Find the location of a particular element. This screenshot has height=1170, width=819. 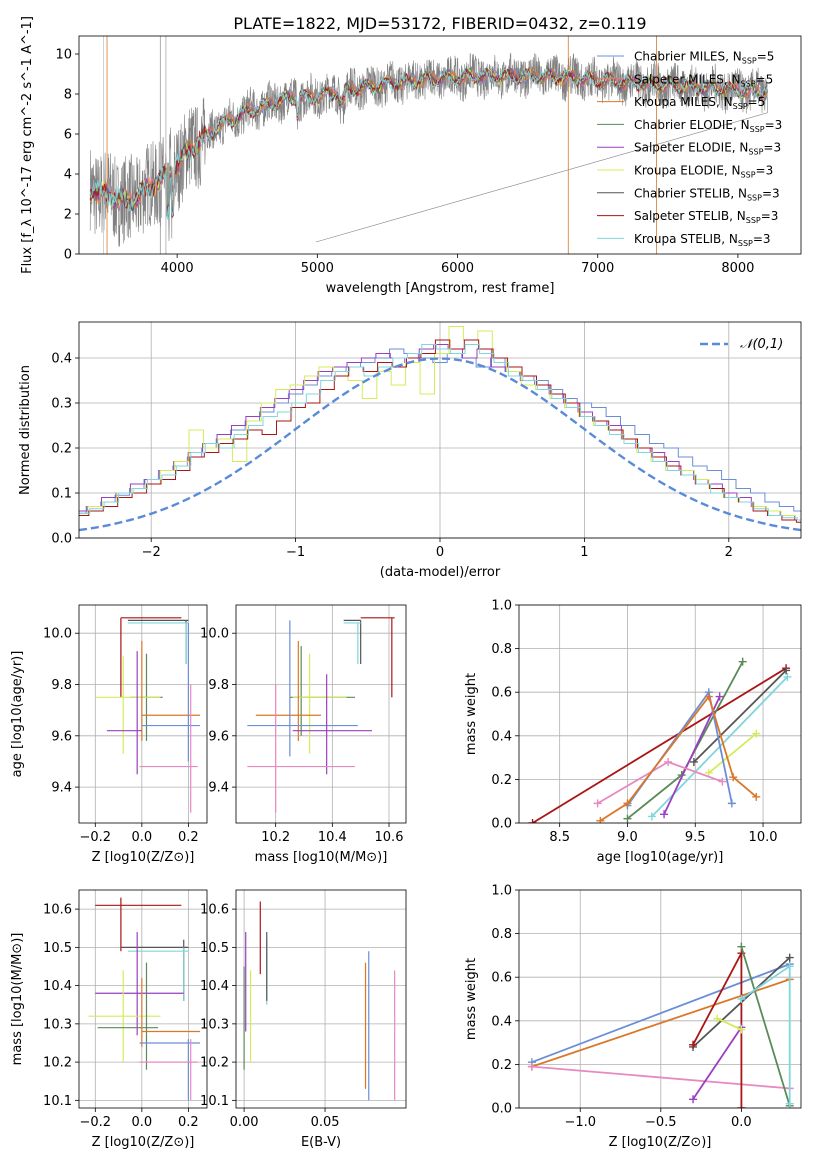

normal-curve is located at coordinates (440, 444).